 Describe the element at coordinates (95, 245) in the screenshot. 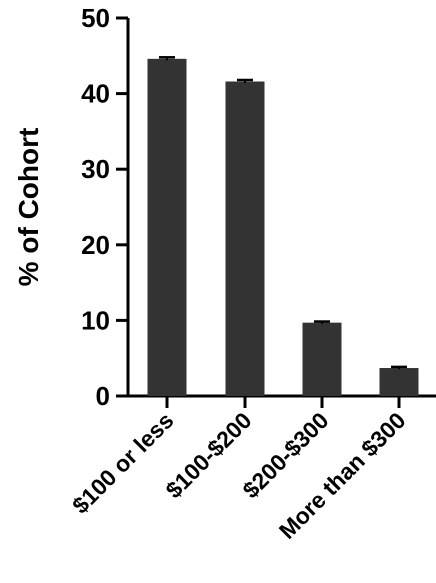

I see `y-tick-label: 20` at that location.